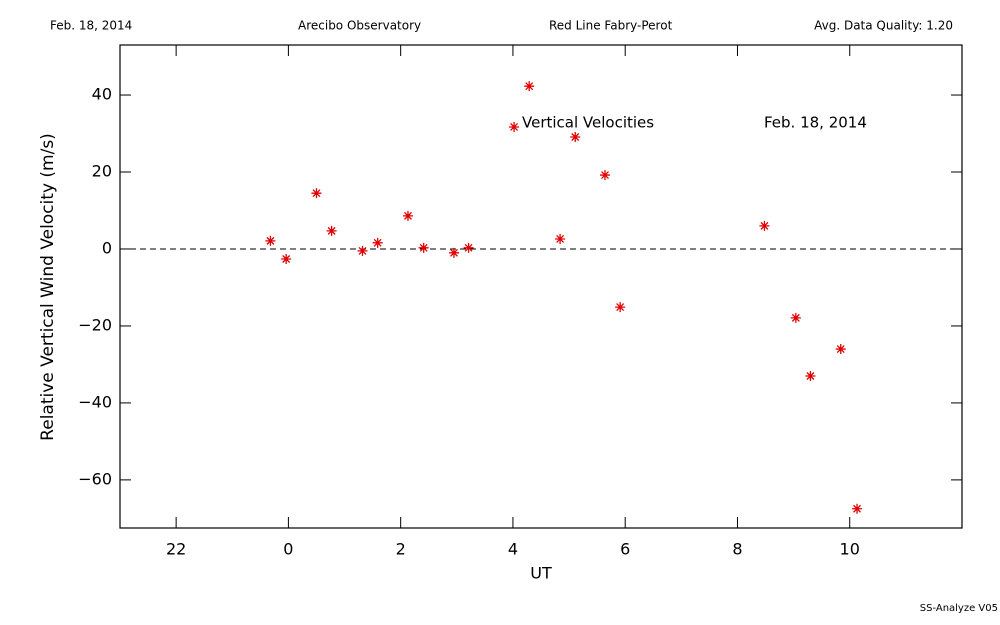 The width and height of the screenshot is (1000, 625). Describe the element at coordinates (401, 549) in the screenshot. I see `x-tick-label: 2` at that location.